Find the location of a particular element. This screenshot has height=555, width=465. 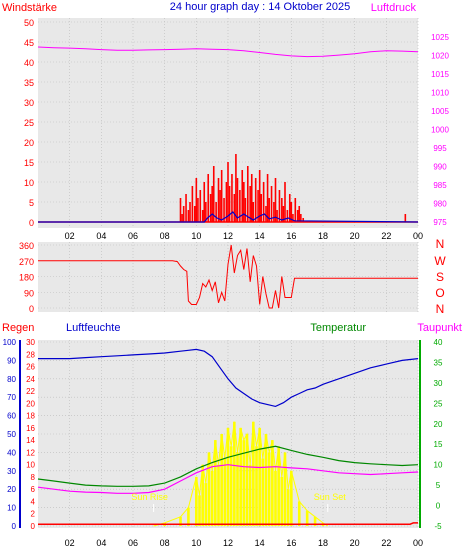

rain-tick-label: 26 is located at coordinates (30, 367).